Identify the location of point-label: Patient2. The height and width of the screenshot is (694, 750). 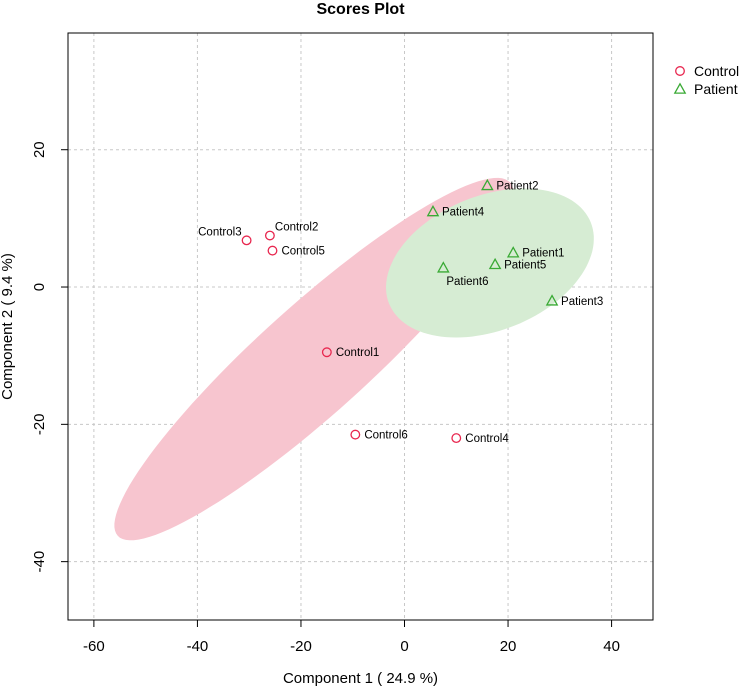
(517, 186).